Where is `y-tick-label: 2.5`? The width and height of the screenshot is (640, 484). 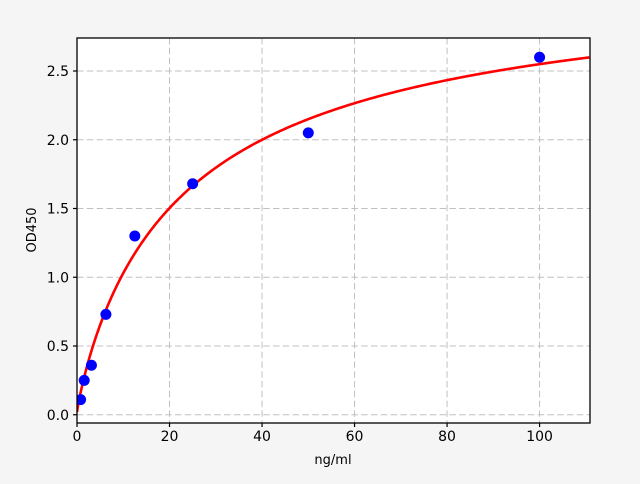 y-tick-label: 2.5 is located at coordinates (58, 72).